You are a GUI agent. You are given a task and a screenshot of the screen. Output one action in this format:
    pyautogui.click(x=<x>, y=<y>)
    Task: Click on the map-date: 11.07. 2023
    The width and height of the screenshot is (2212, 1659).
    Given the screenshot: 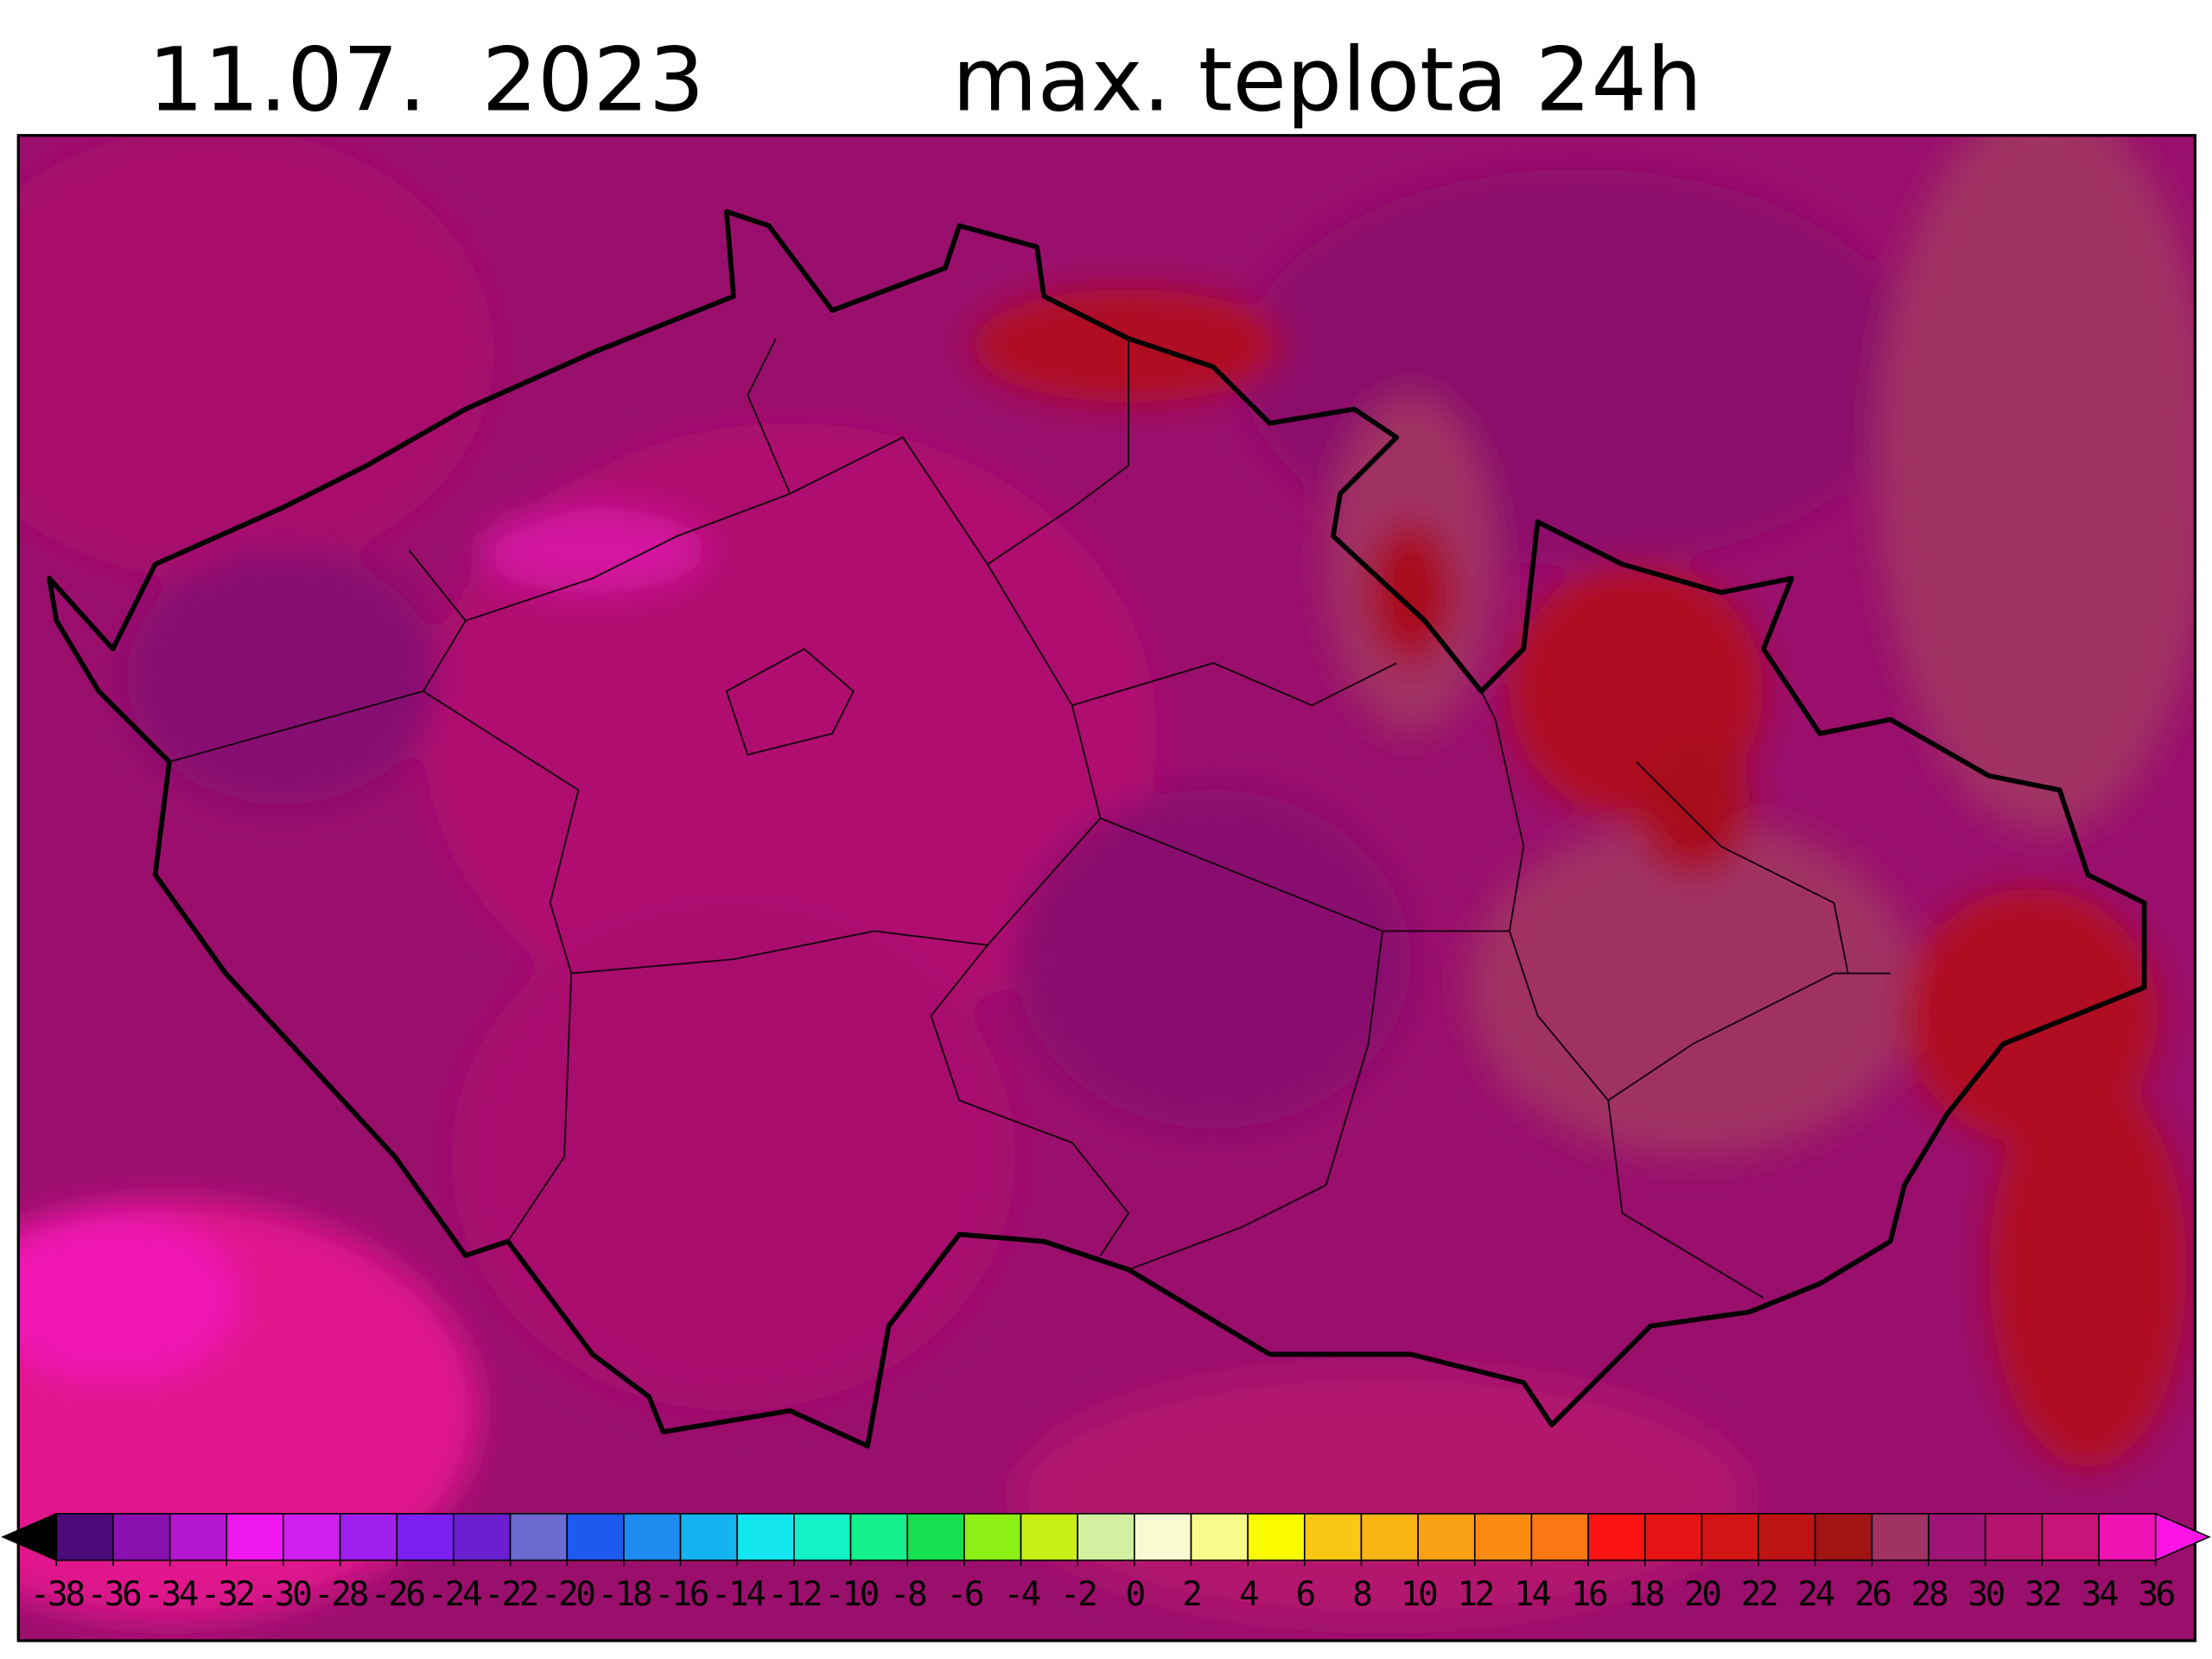 What is the action you would take?
    pyautogui.click(x=426, y=79)
    